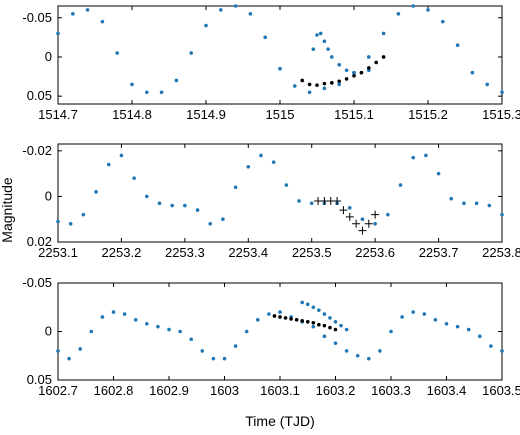 The image size is (520, 435). I want to click on x-tick-label: 1515.3, so click(501, 114).